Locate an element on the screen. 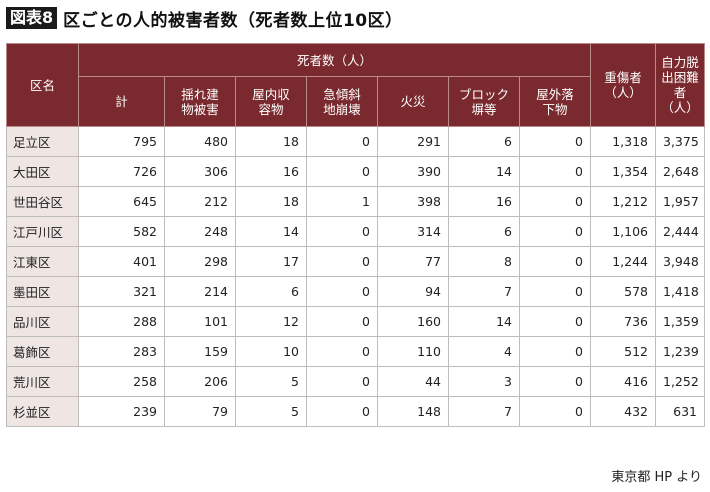  header-slope-label: 急傾斜地崩壊 is located at coordinates (342, 101).